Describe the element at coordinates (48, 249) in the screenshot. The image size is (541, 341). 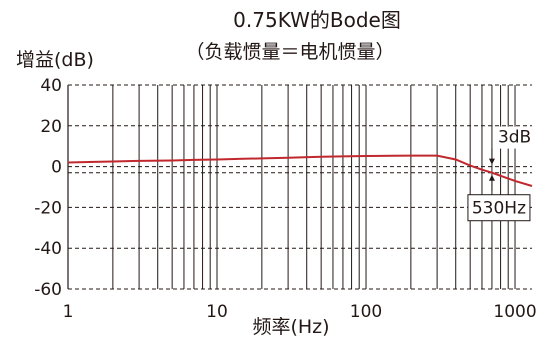
I see `y-tick-label: -40` at that location.